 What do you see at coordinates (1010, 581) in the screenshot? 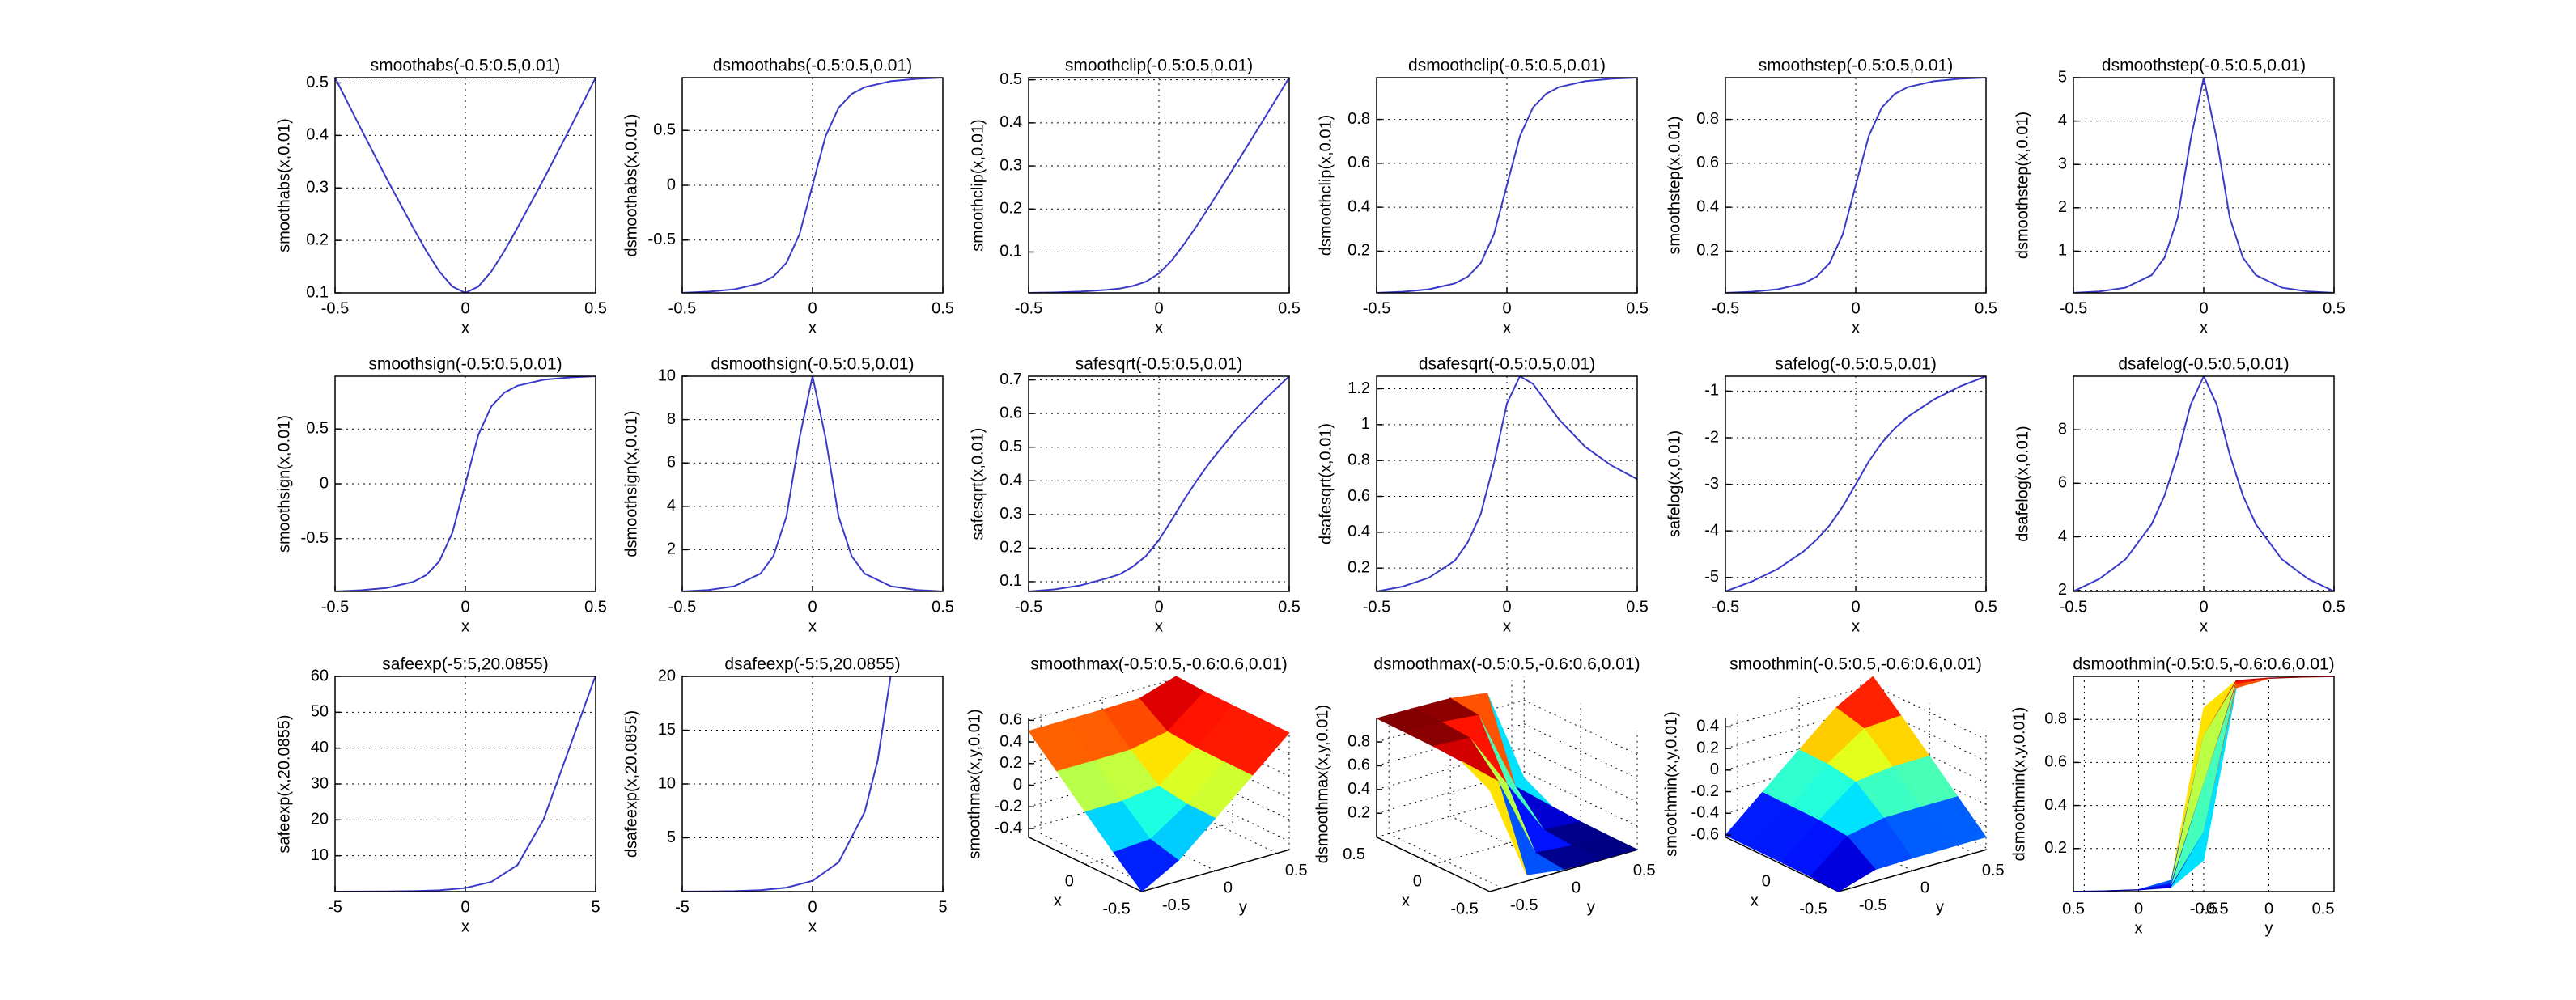
I see `y-tick-label: 0.1` at bounding box center [1010, 581].